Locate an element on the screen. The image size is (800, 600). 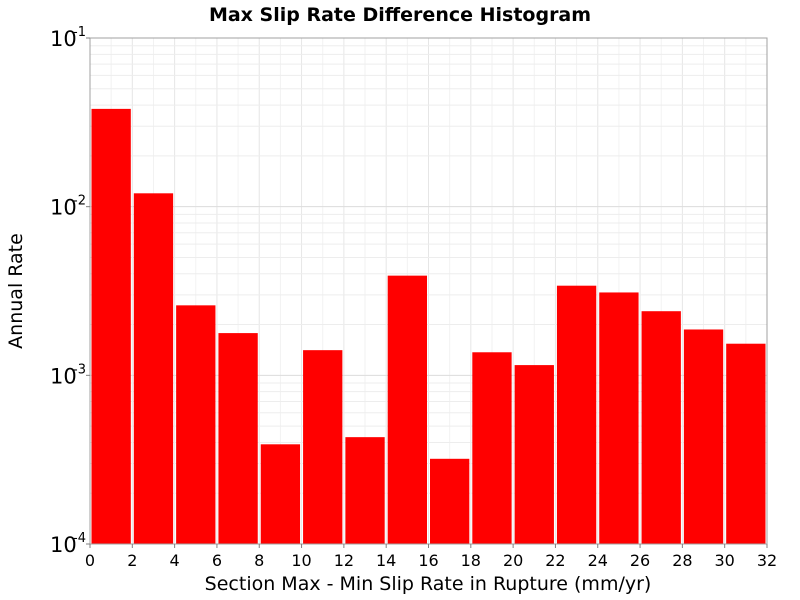
y-tick-exponent: -1 is located at coordinates (79, 32).